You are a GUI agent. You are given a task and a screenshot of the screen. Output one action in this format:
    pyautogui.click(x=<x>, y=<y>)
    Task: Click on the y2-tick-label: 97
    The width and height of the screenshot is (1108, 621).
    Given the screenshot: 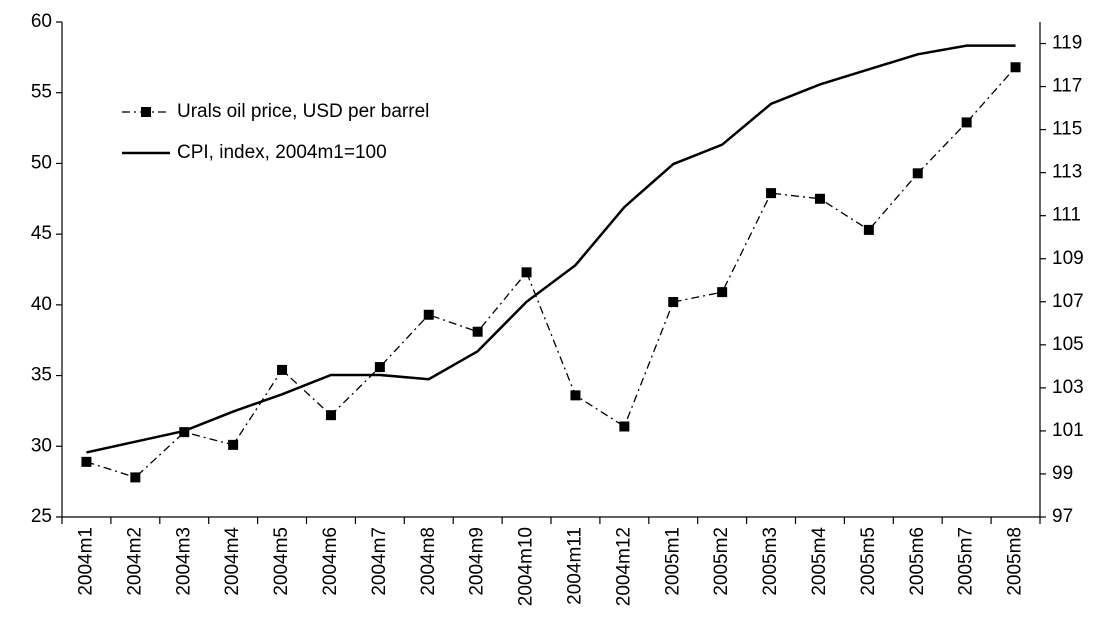 What is the action you would take?
    pyautogui.click(x=1062, y=516)
    